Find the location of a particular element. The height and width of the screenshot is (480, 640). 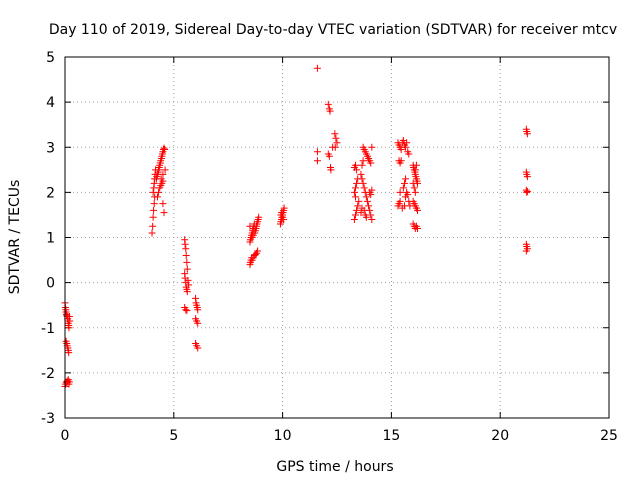

y-tick-label: 1 is located at coordinates (50, 239).